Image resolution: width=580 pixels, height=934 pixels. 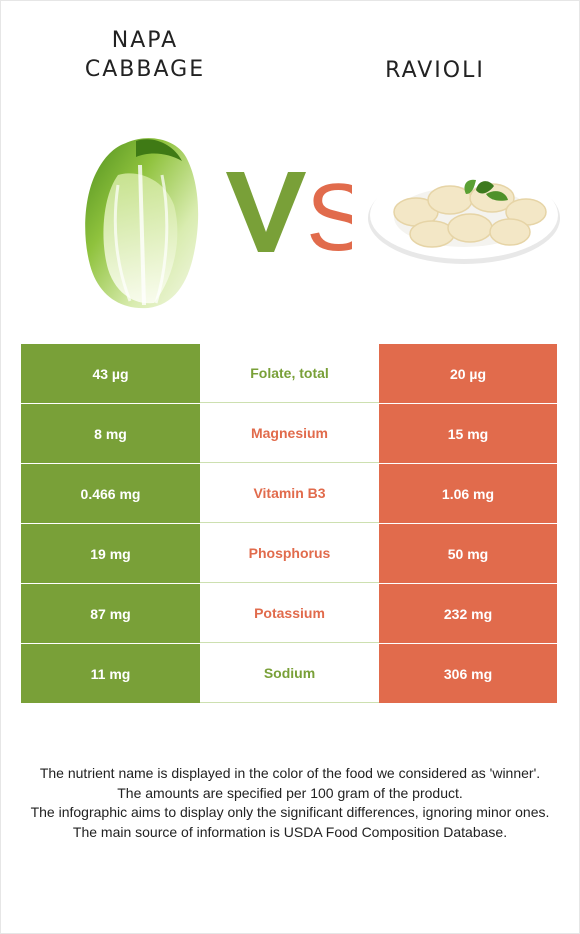 I want to click on right-food-title: RAVIOLI, so click(x=435, y=70).